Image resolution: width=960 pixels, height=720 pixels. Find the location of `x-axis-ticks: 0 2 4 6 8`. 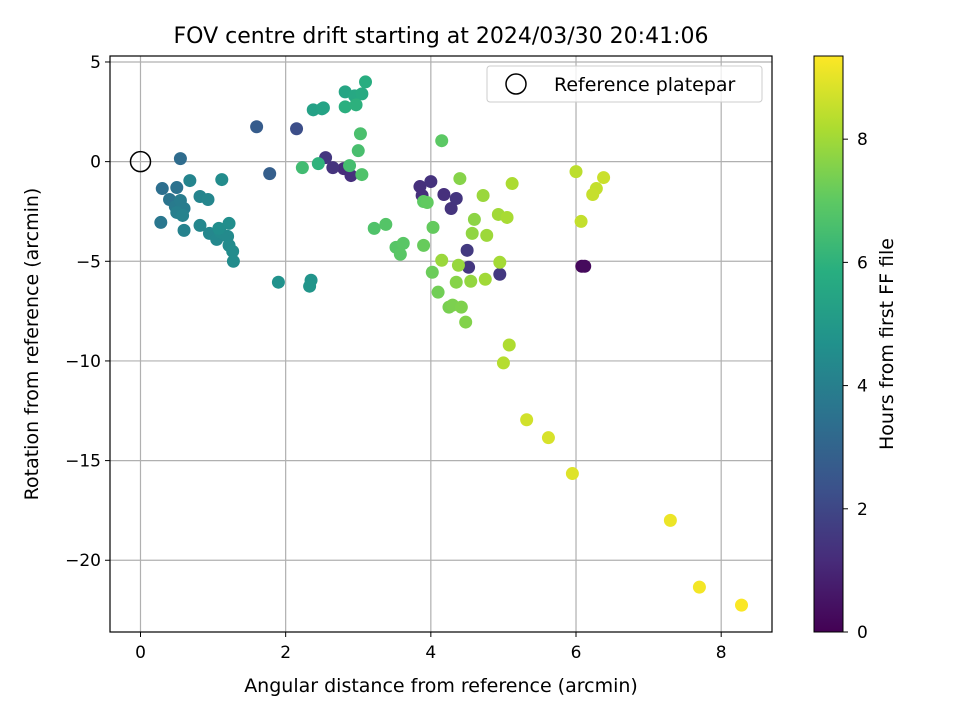

x-axis-ticks: 0 2 4 6 8 is located at coordinates (431, 647).